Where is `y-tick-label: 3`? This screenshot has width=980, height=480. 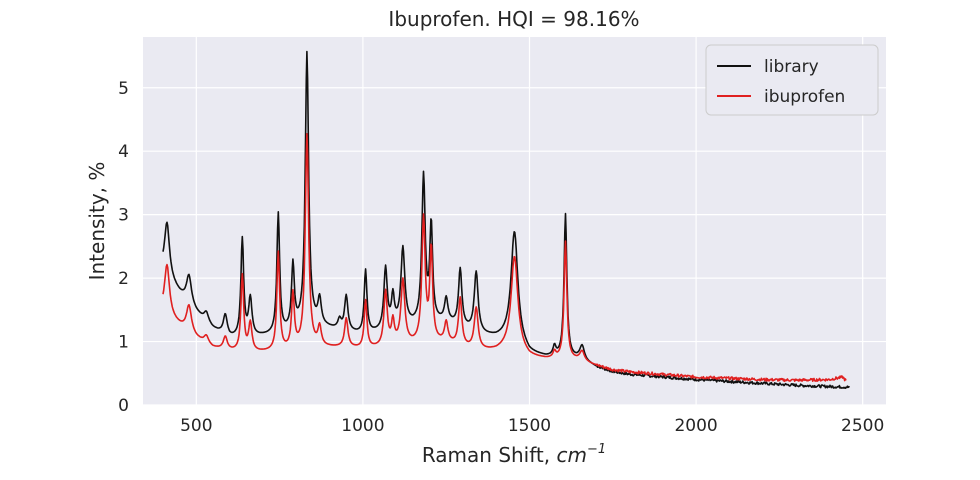
y-tick-label: 3 is located at coordinates (123, 216).